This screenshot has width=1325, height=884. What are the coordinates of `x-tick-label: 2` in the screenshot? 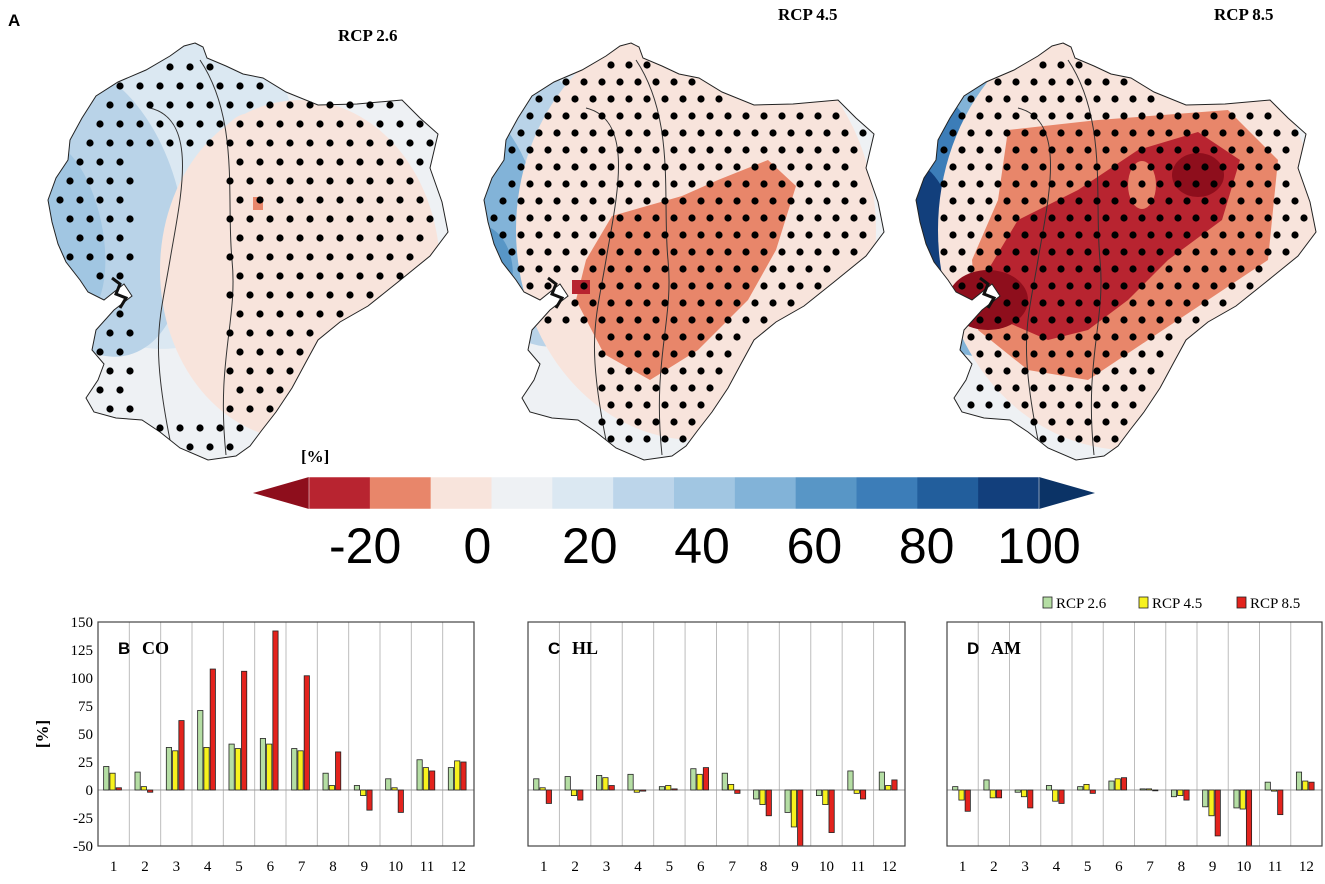 It's located at (994, 867).